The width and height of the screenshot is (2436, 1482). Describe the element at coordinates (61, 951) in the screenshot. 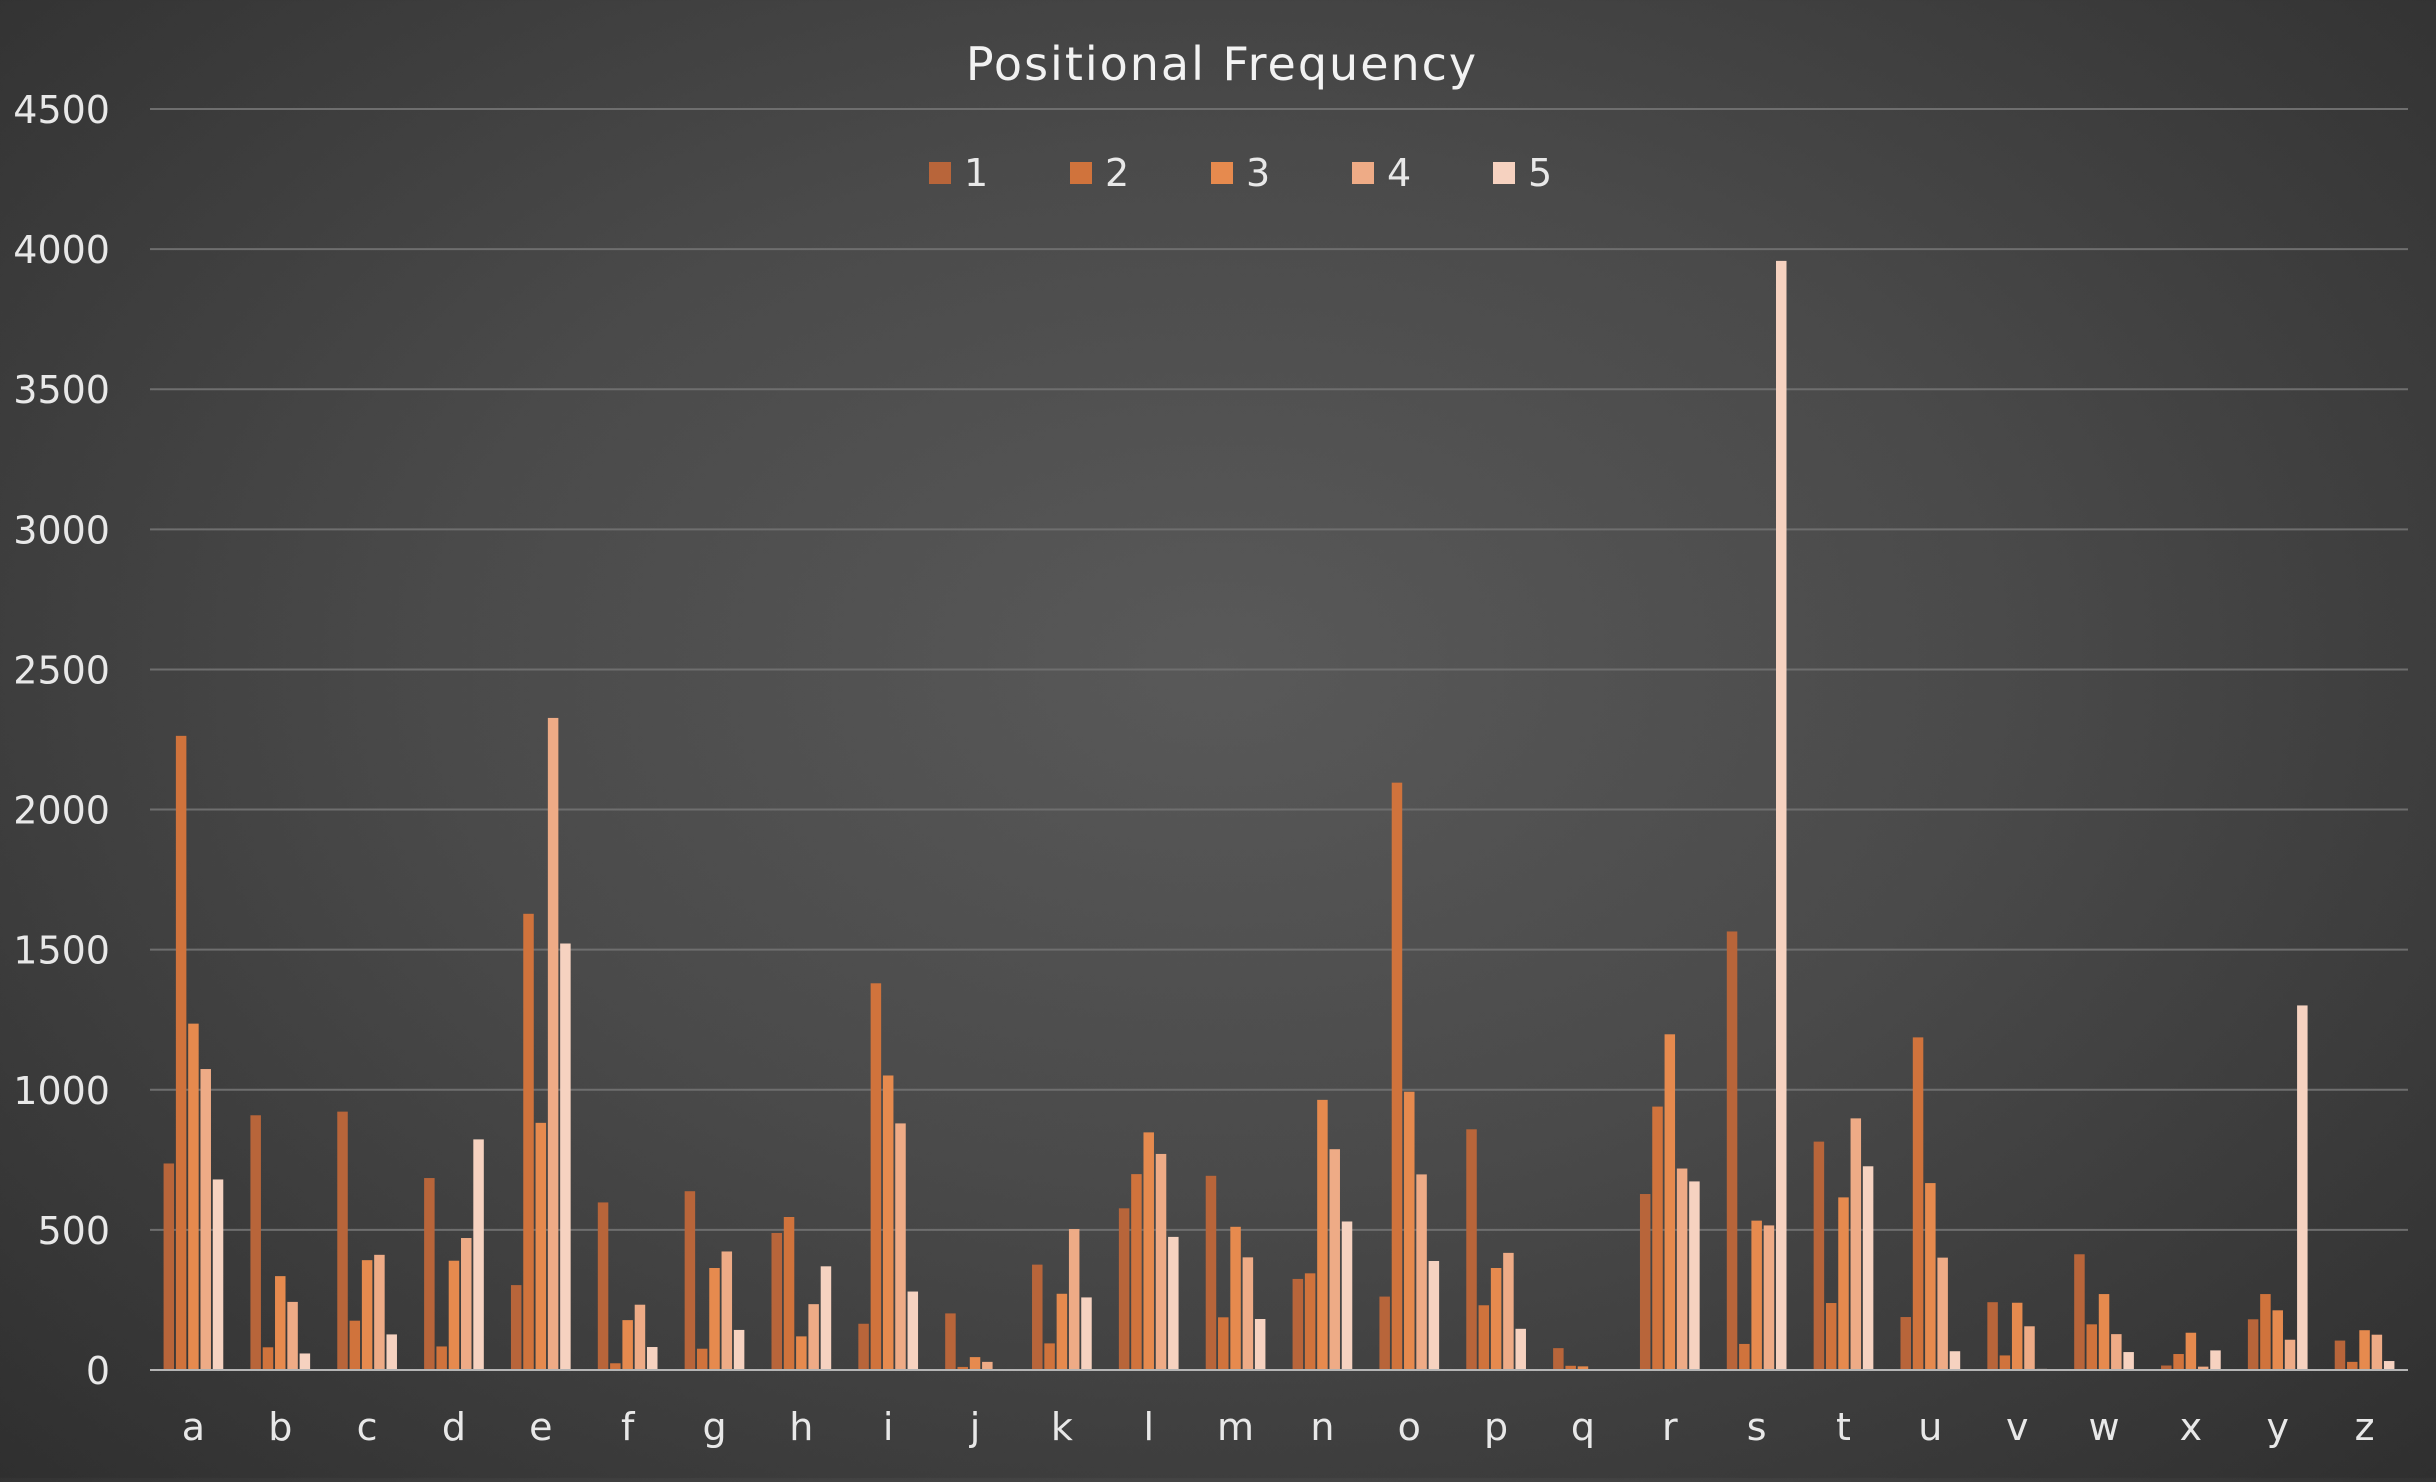

I see `y-tick-label: 1500` at that location.